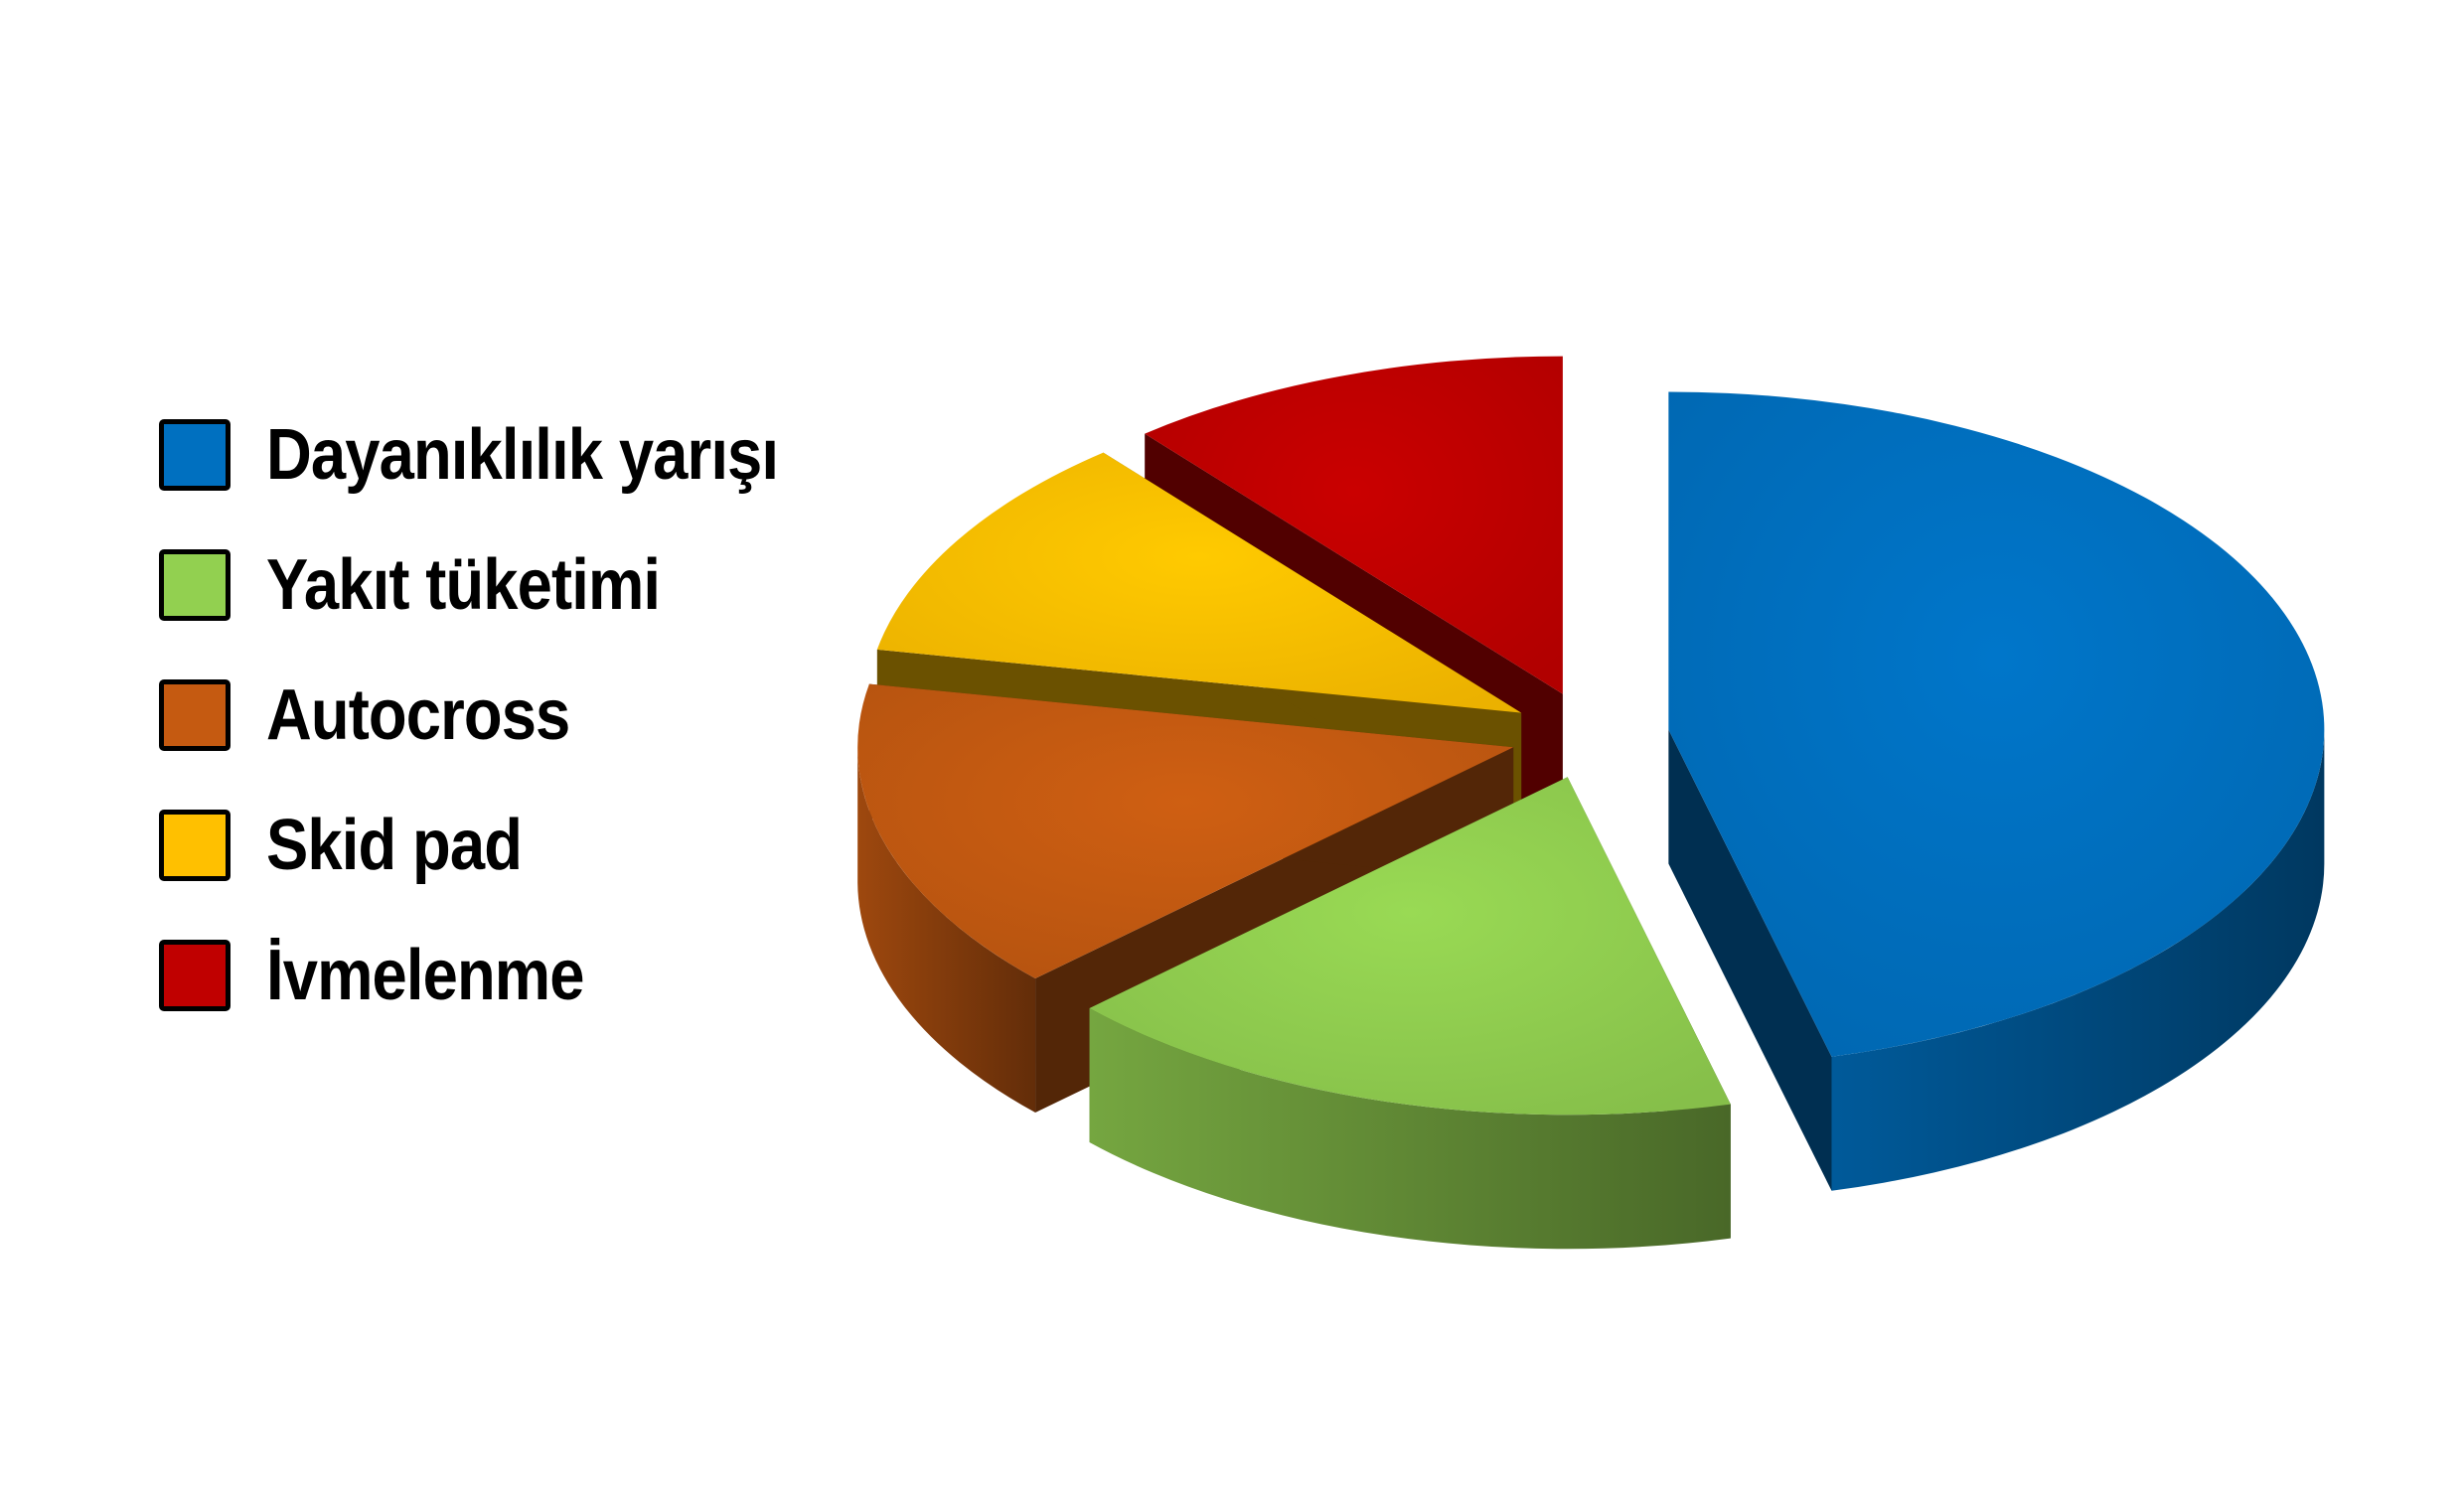 This screenshot has width=2464, height=1490. I want to click on legend-label-1: Yakıt tüketimi, so click(463, 584).